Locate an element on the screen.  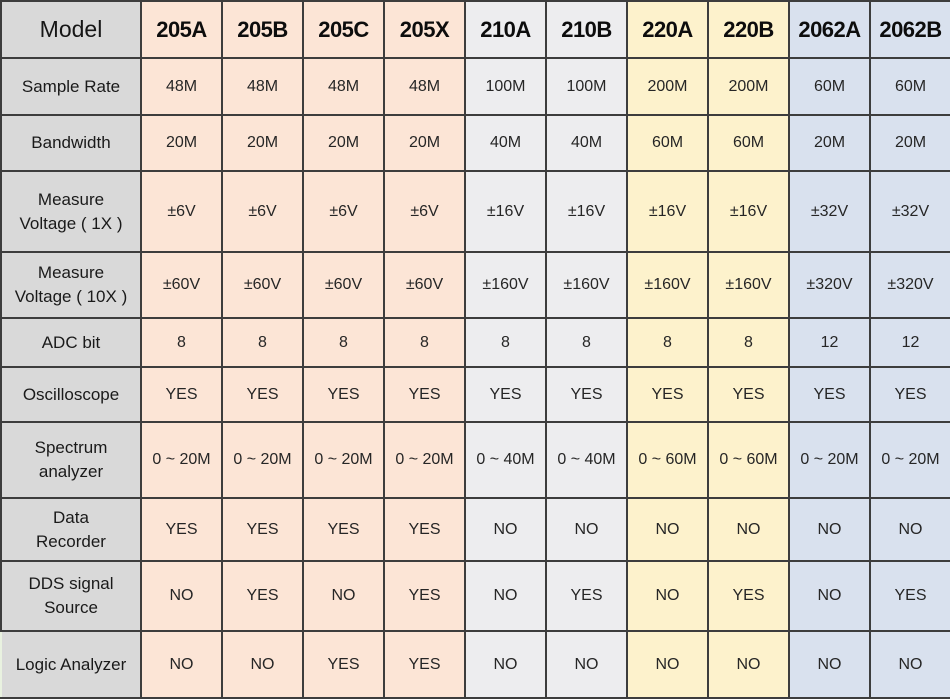
spec-cell-210A: ±16V is located at coordinates (505, 211).